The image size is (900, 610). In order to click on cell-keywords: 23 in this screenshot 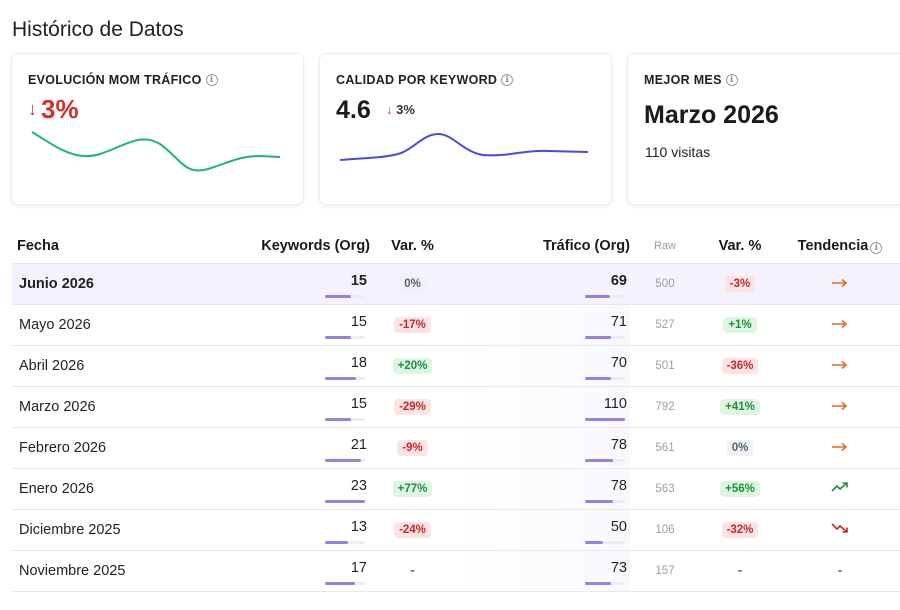, I will do `click(278, 488)`.